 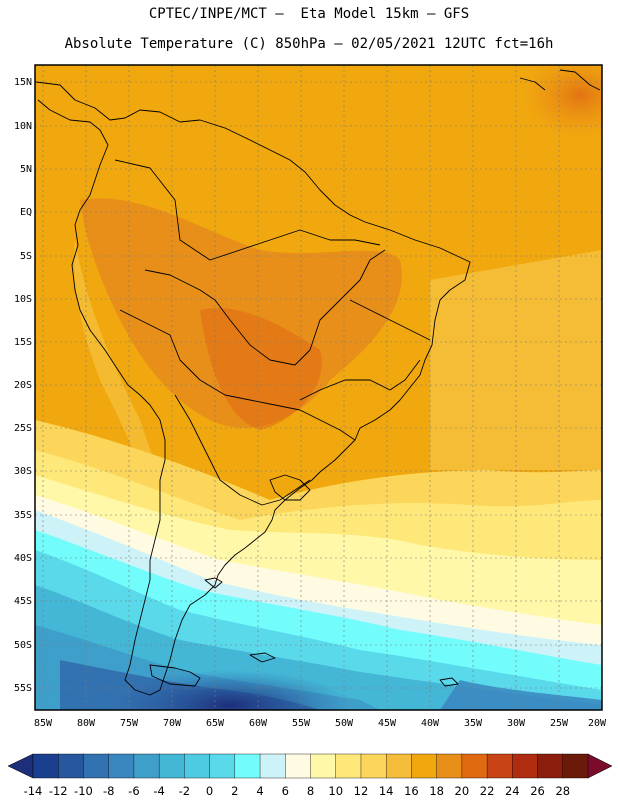 I want to click on lat-label-10s: 10S, so click(x=23, y=299).